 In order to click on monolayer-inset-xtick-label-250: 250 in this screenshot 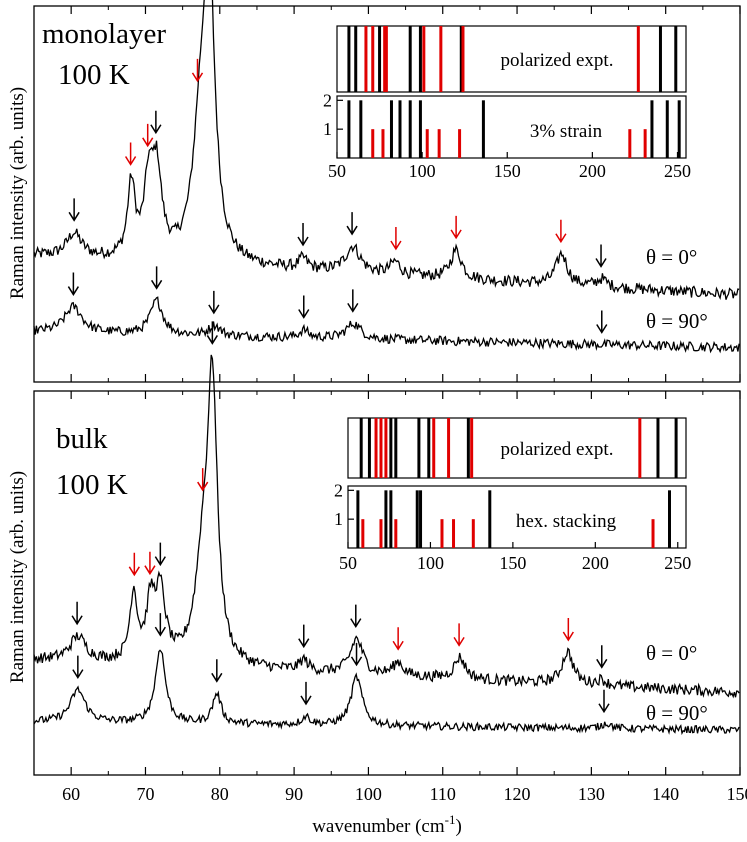, I will do `click(677, 171)`.